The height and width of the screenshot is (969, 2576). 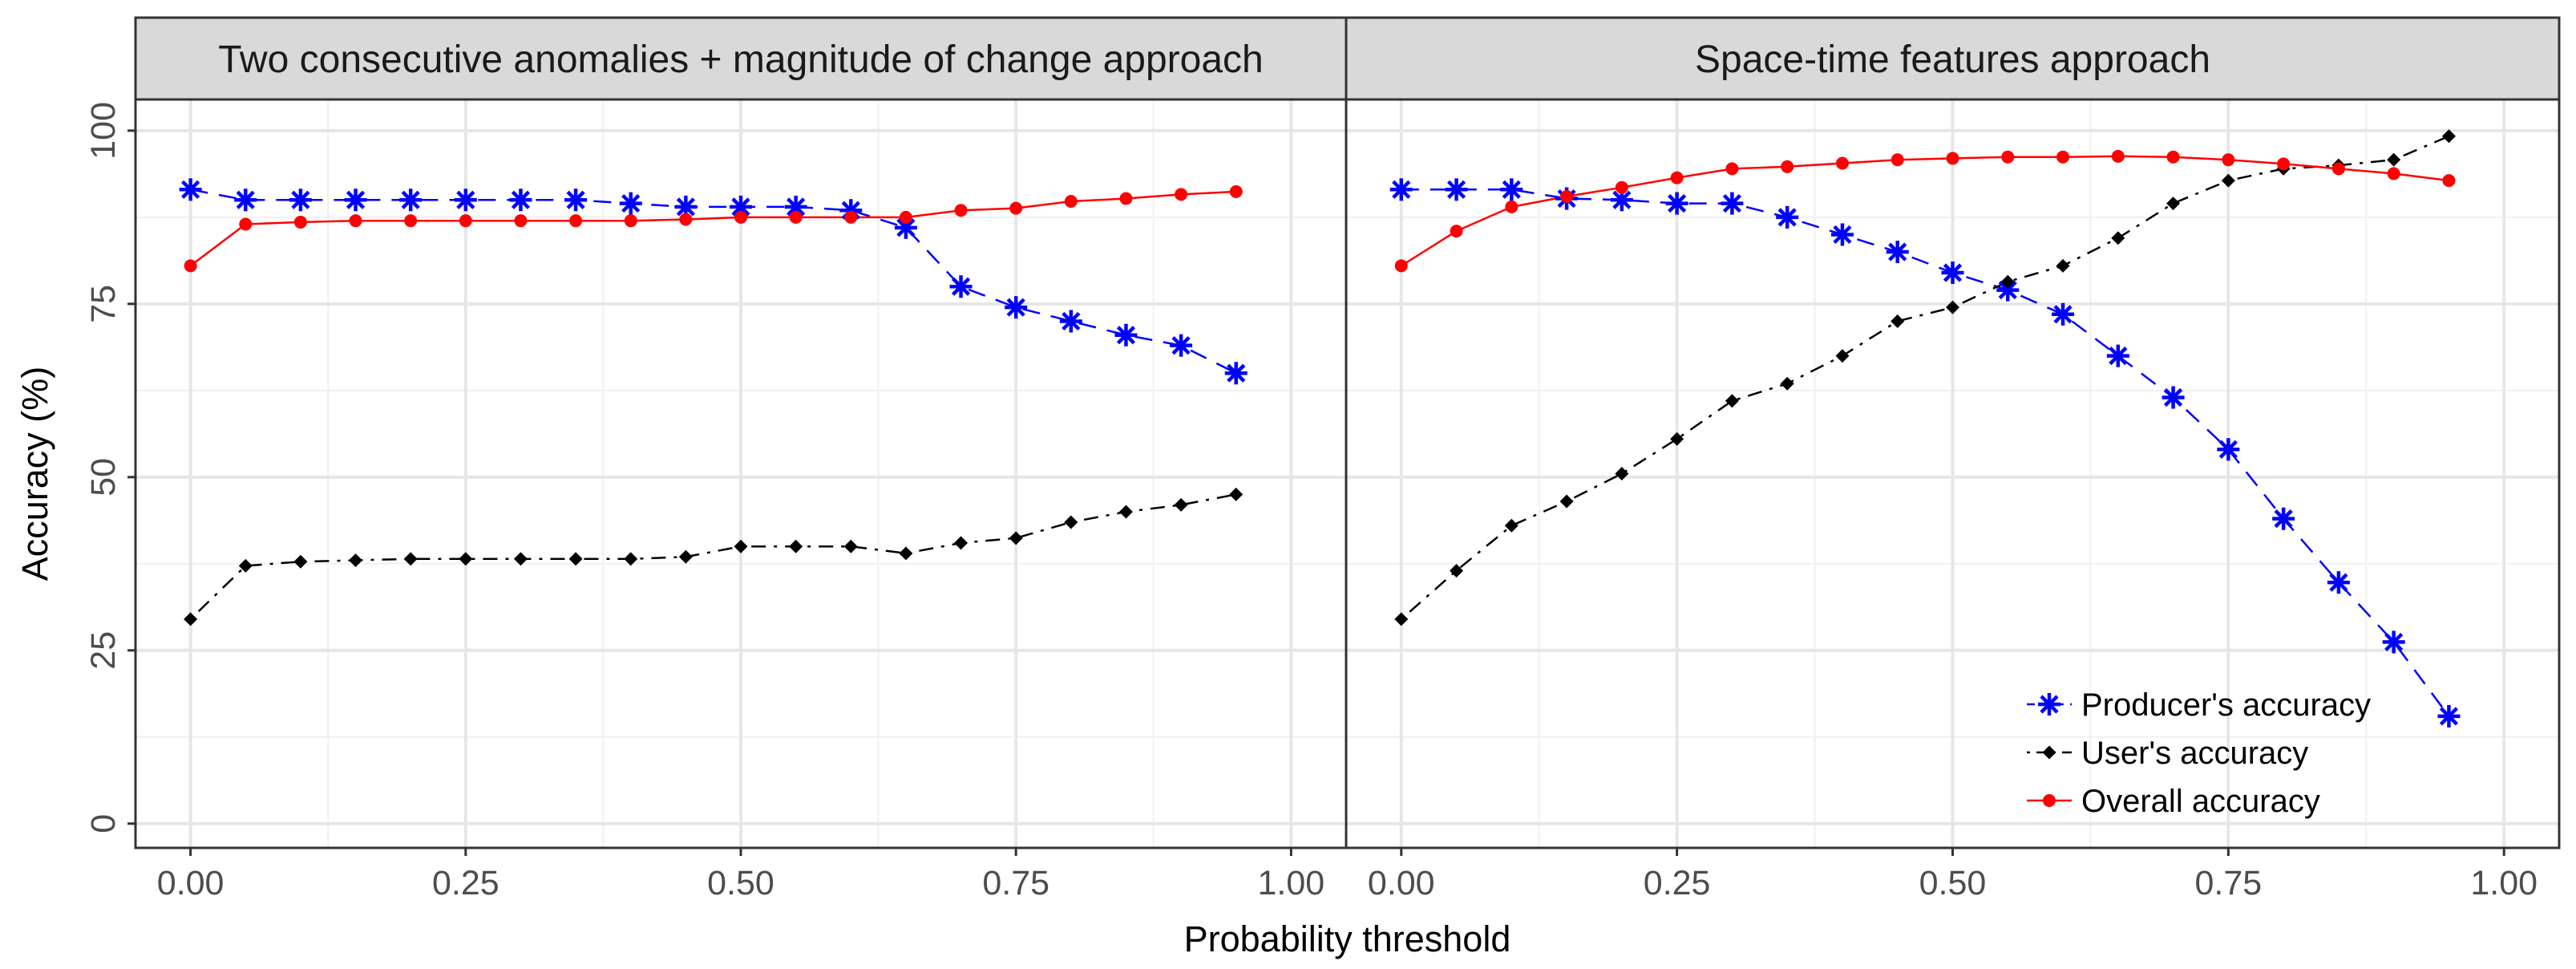 What do you see at coordinates (34, 474) in the screenshot?
I see `y-axis-title: Accuracy (%)` at bounding box center [34, 474].